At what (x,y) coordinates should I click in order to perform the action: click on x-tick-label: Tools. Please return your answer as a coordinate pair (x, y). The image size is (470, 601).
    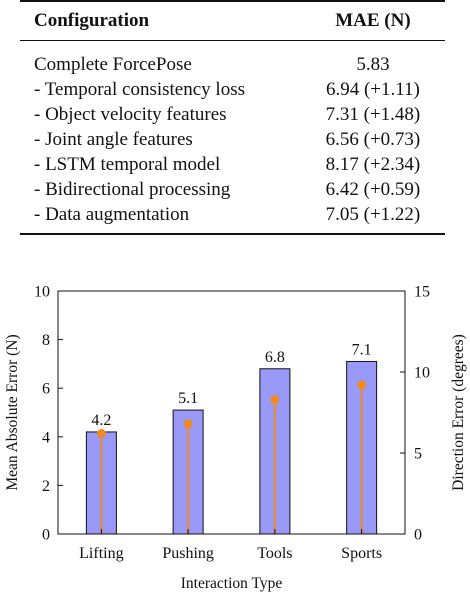
    Looking at the image, I should click on (274, 553).